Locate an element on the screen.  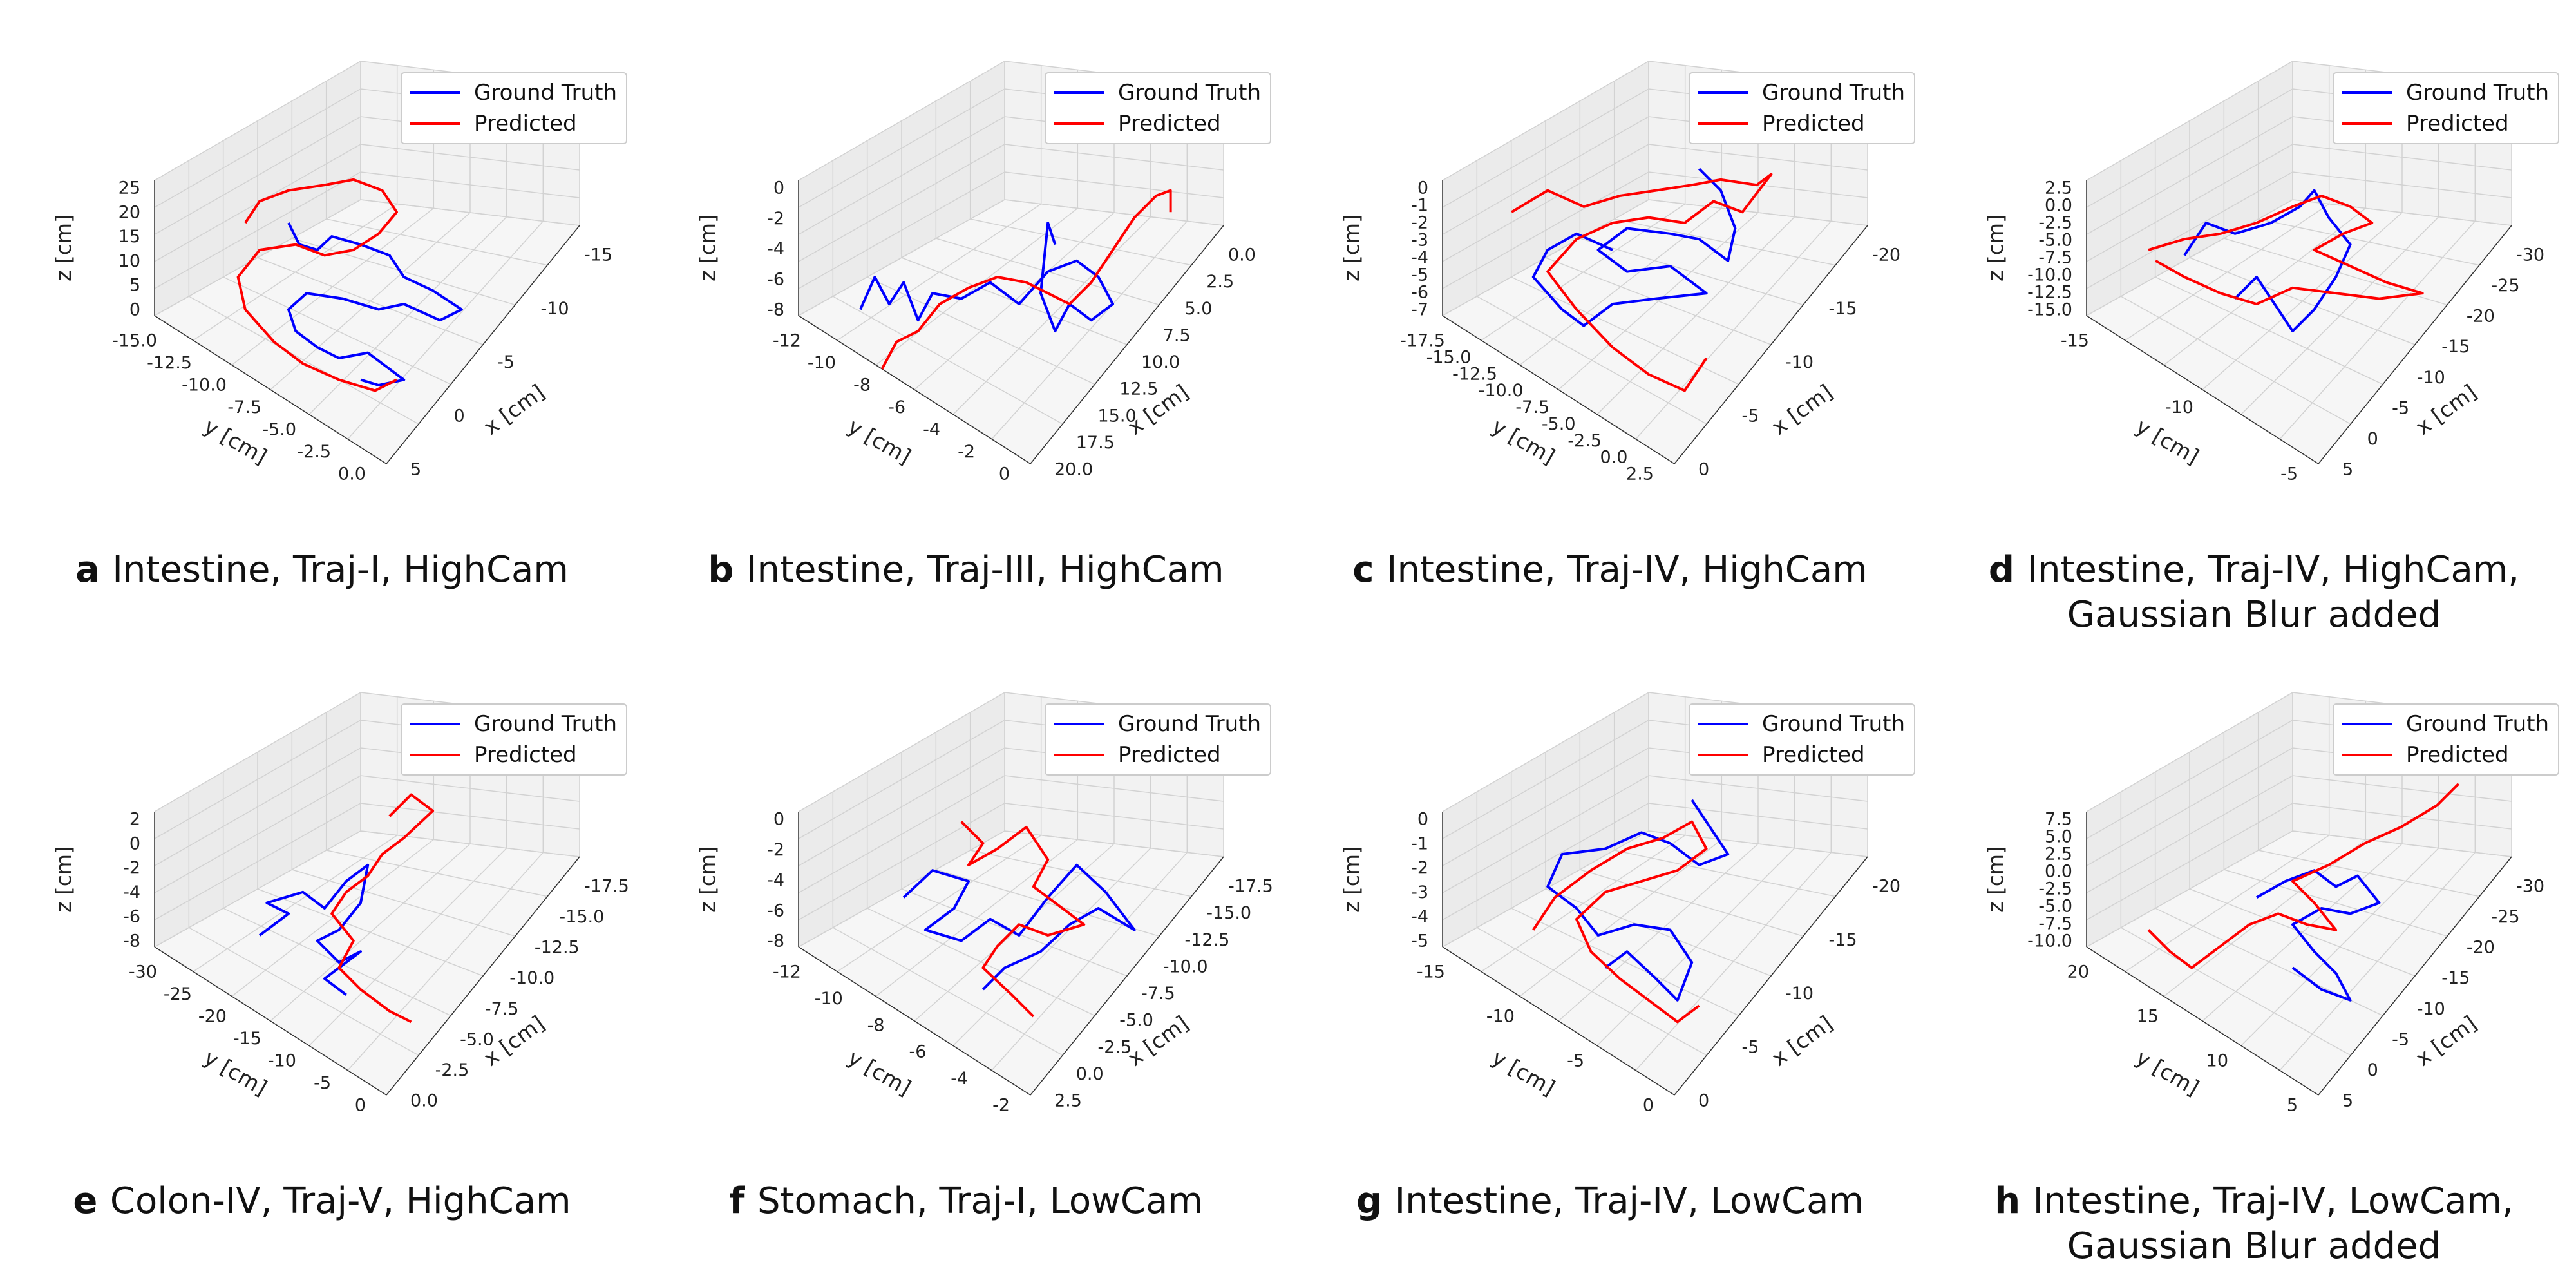
panel-letter: f is located at coordinates (743, 1201).